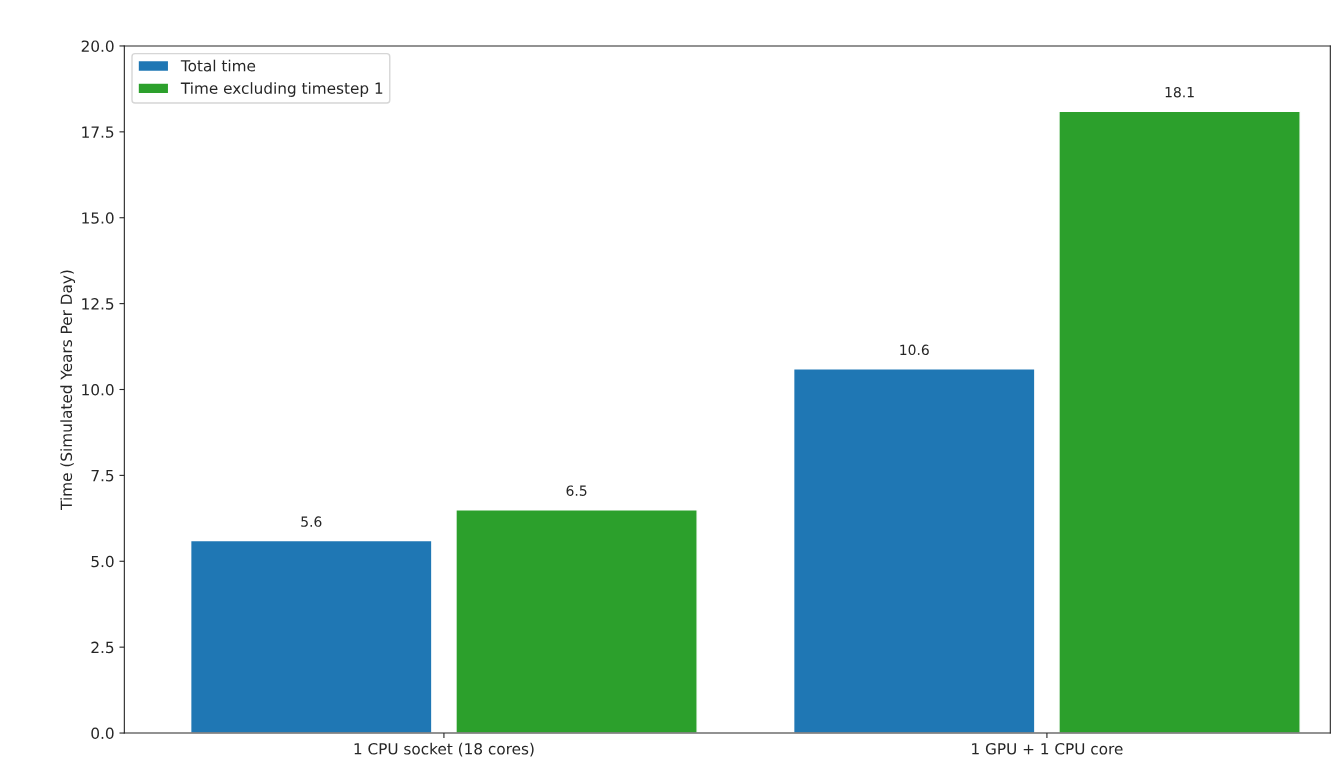 This screenshot has height=779, width=1337. Describe the element at coordinates (98, 132) in the screenshot. I see `y-tick-label: 17.5` at that location.